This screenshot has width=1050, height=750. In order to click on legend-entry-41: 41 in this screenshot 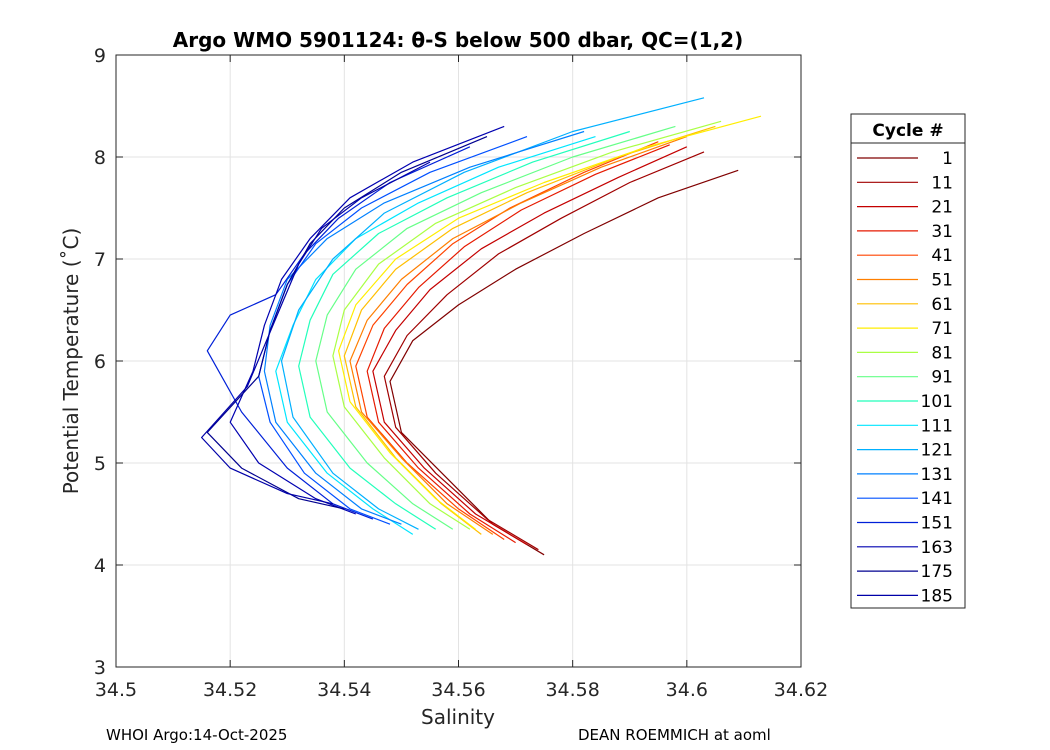, I will do `click(905, 256)`.